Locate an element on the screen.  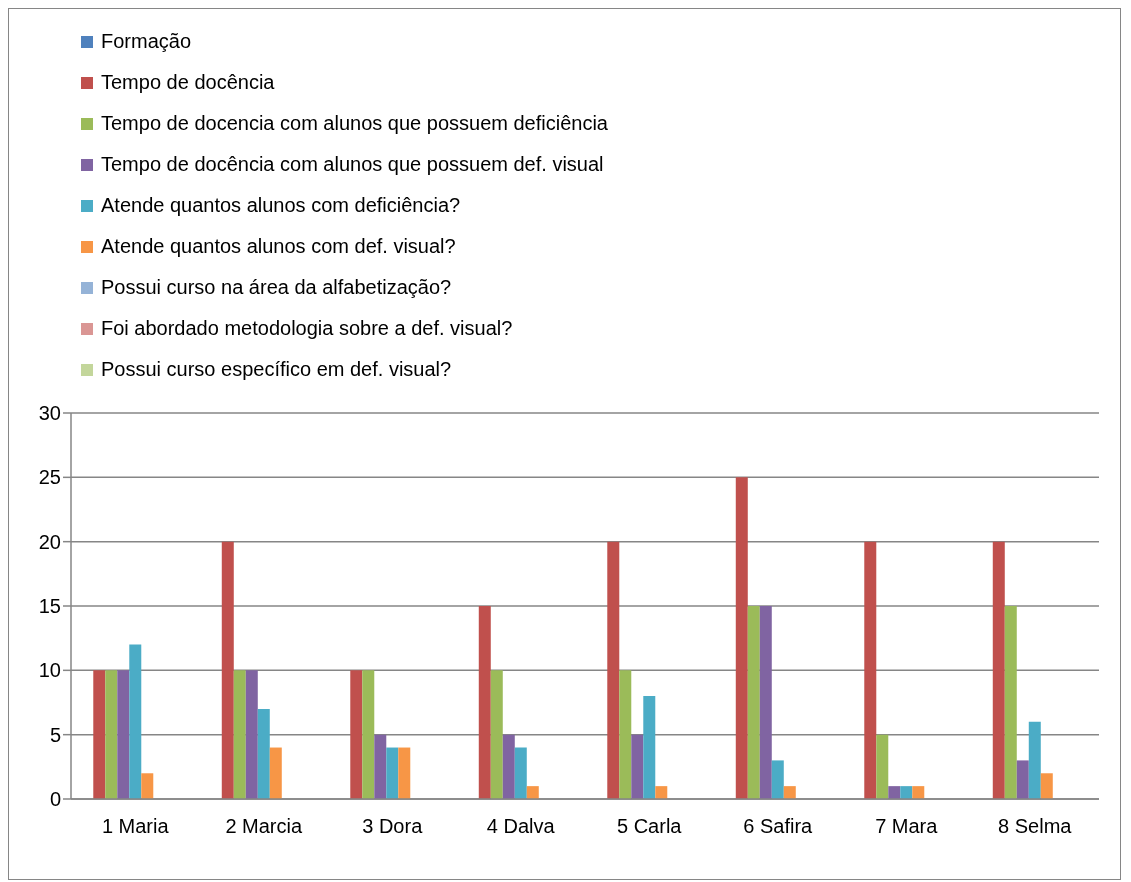
y-tick-label: 25 is located at coordinates (49, 477).